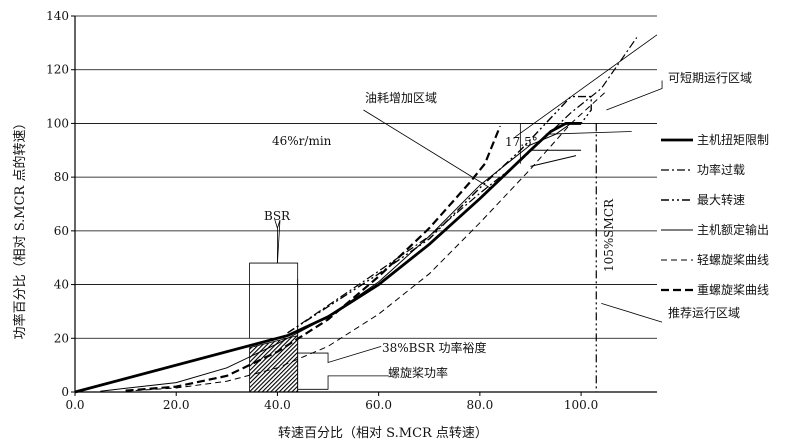 The image size is (795, 446). What do you see at coordinates (418, 372) in the screenshot?
I see `annotation-prop-power: 螺旋桨功率` at bounding box center [418, 372].